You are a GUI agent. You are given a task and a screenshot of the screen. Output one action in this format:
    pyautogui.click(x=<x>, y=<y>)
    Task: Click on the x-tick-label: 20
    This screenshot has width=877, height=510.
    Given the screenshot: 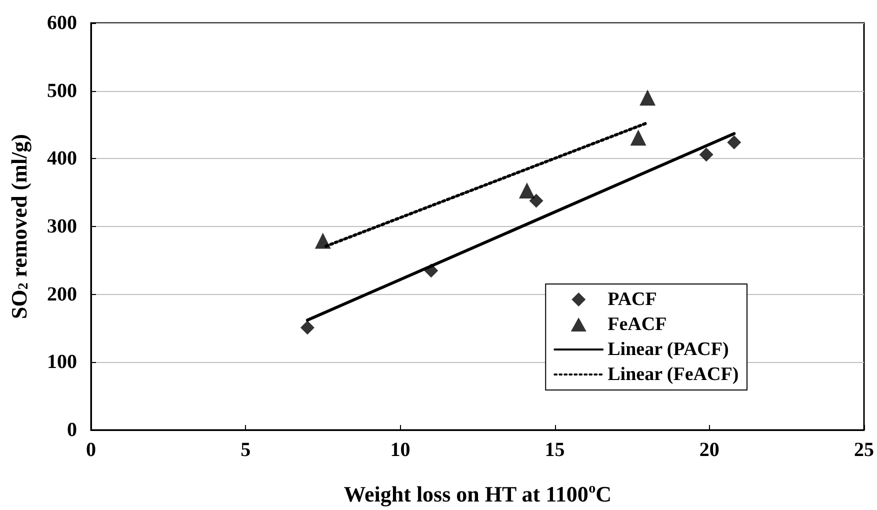 What is the action you would take?
    pyautogui.click(x=709, y=450)
    